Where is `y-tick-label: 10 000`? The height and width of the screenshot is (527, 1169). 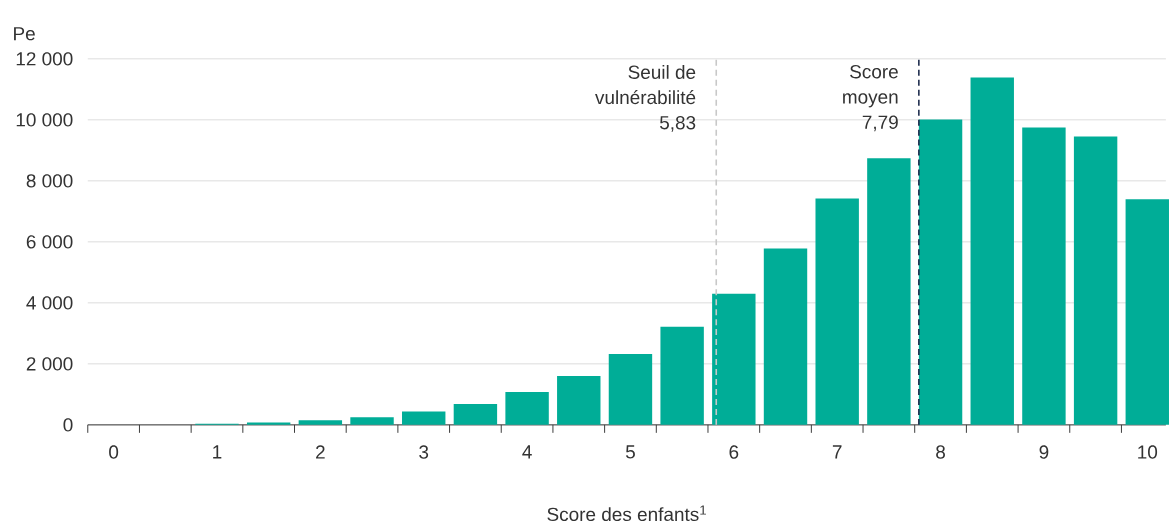
y-tick-label: 10 000 is located at coordinates (44, 119).